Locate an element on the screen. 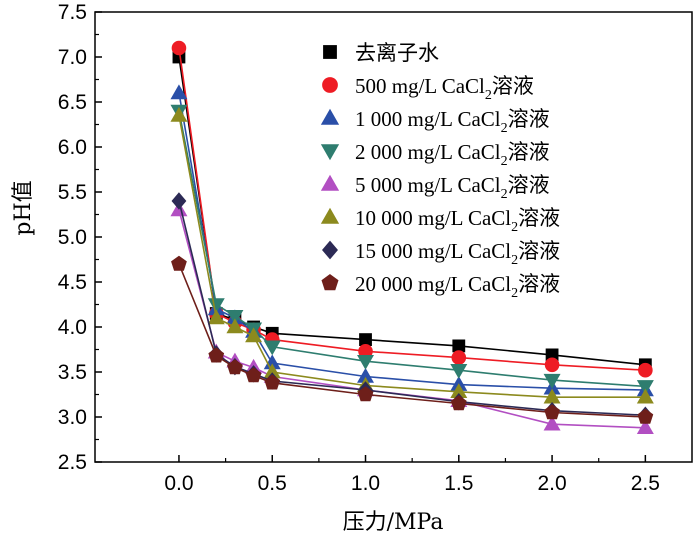  legend-item: 15 000 mg/L CaCl2溶液 is located at coordinates (441, 253).